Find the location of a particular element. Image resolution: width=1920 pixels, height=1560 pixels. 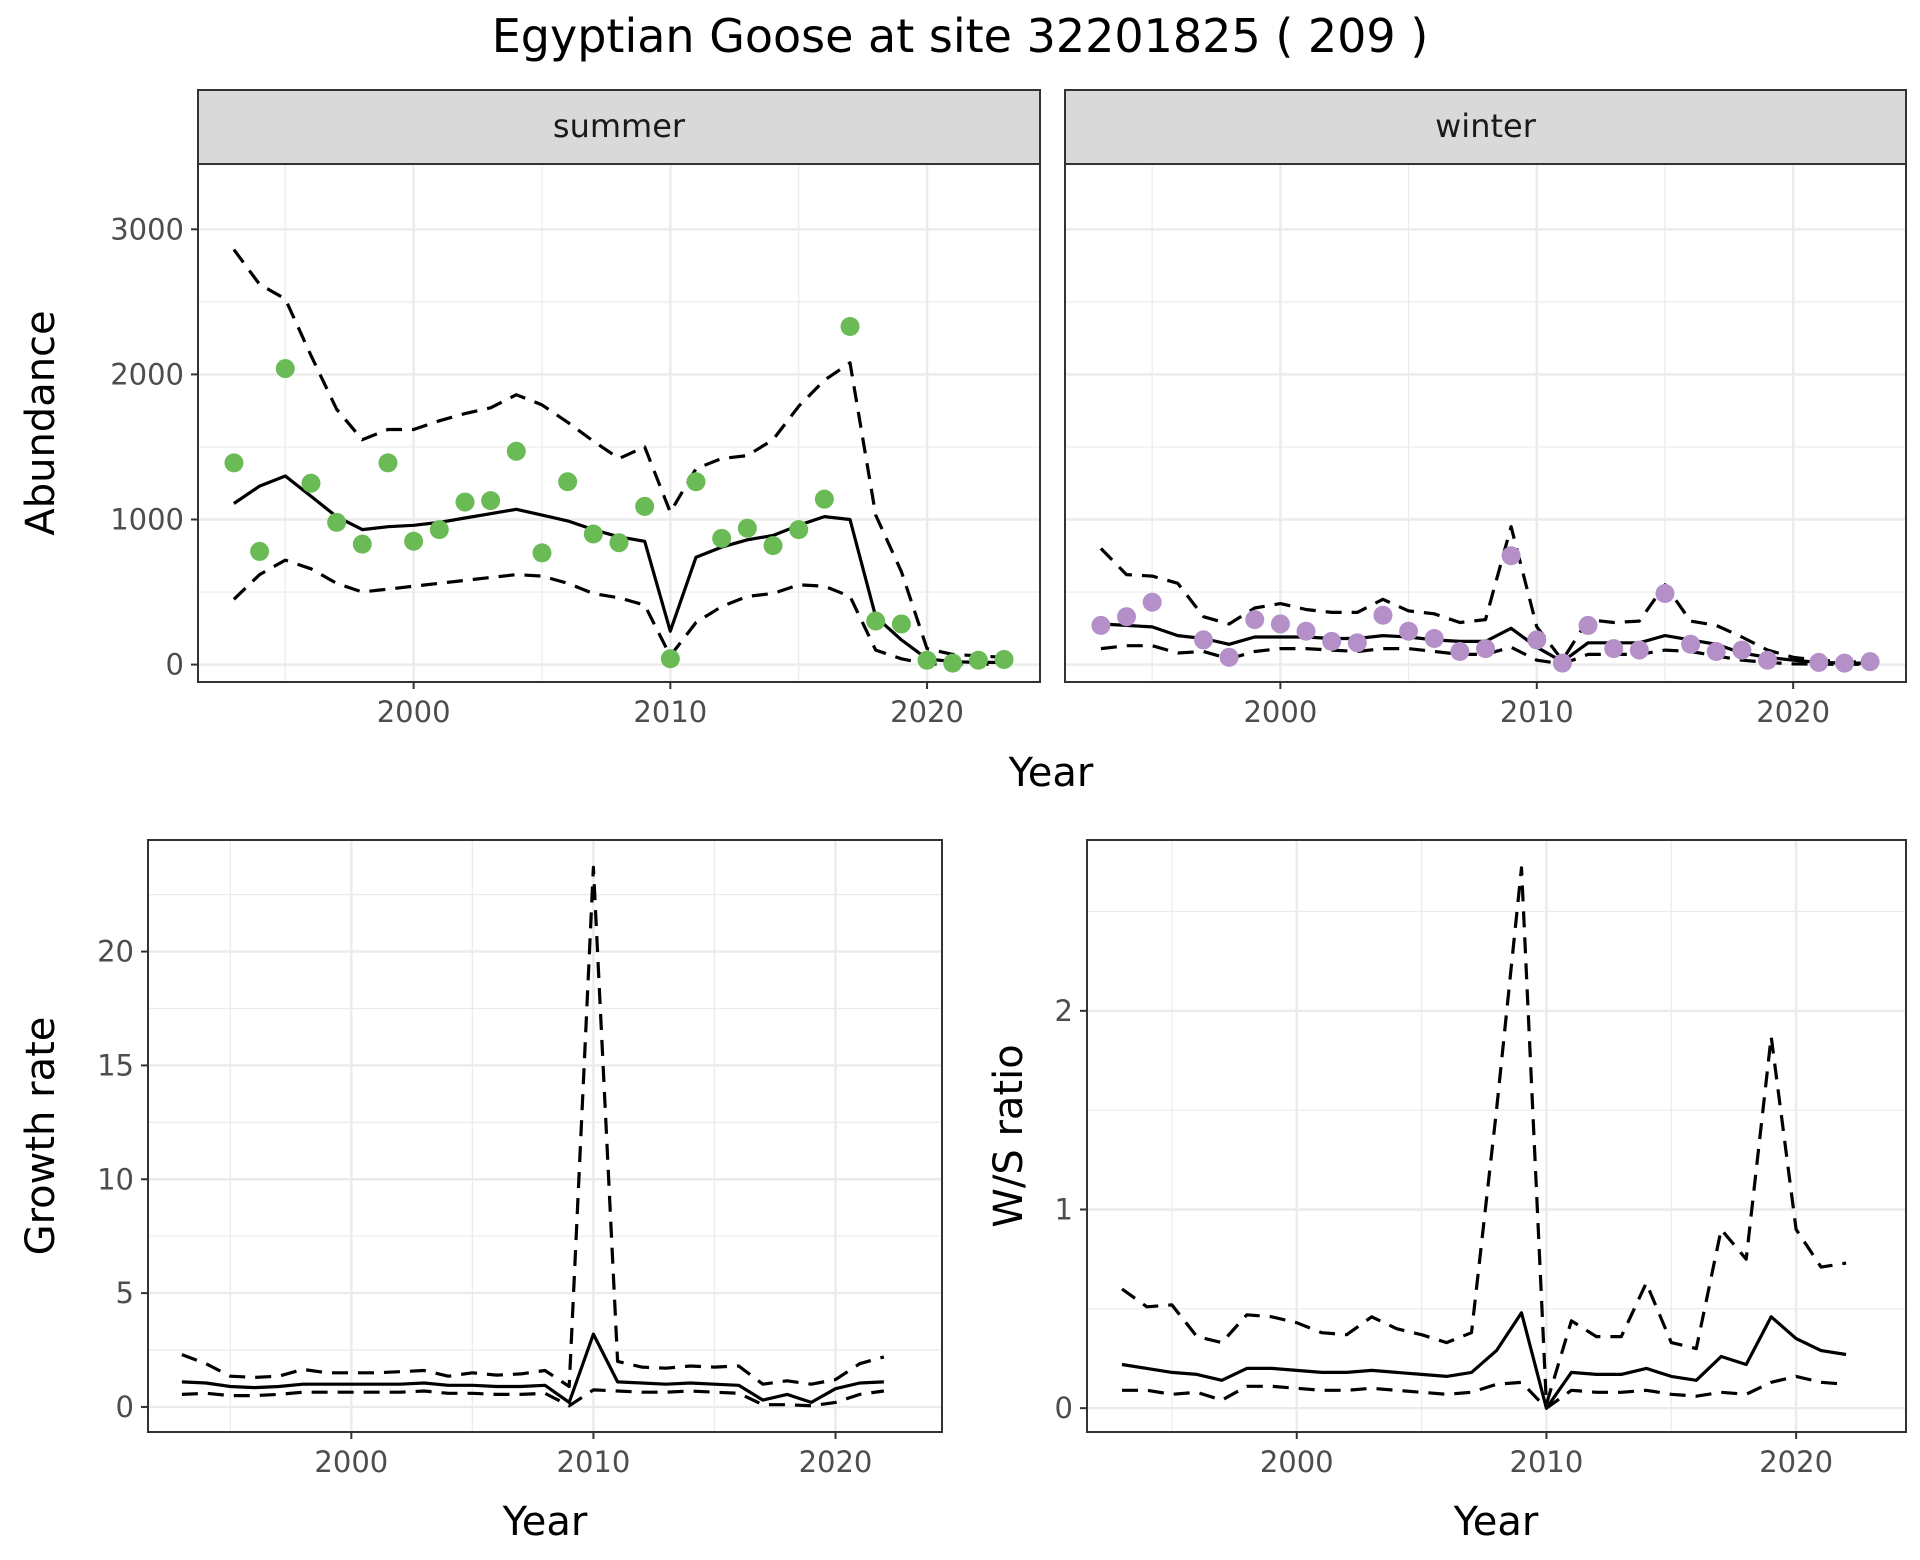

data-point-summer-2010 is located at coordinates (670, 659).